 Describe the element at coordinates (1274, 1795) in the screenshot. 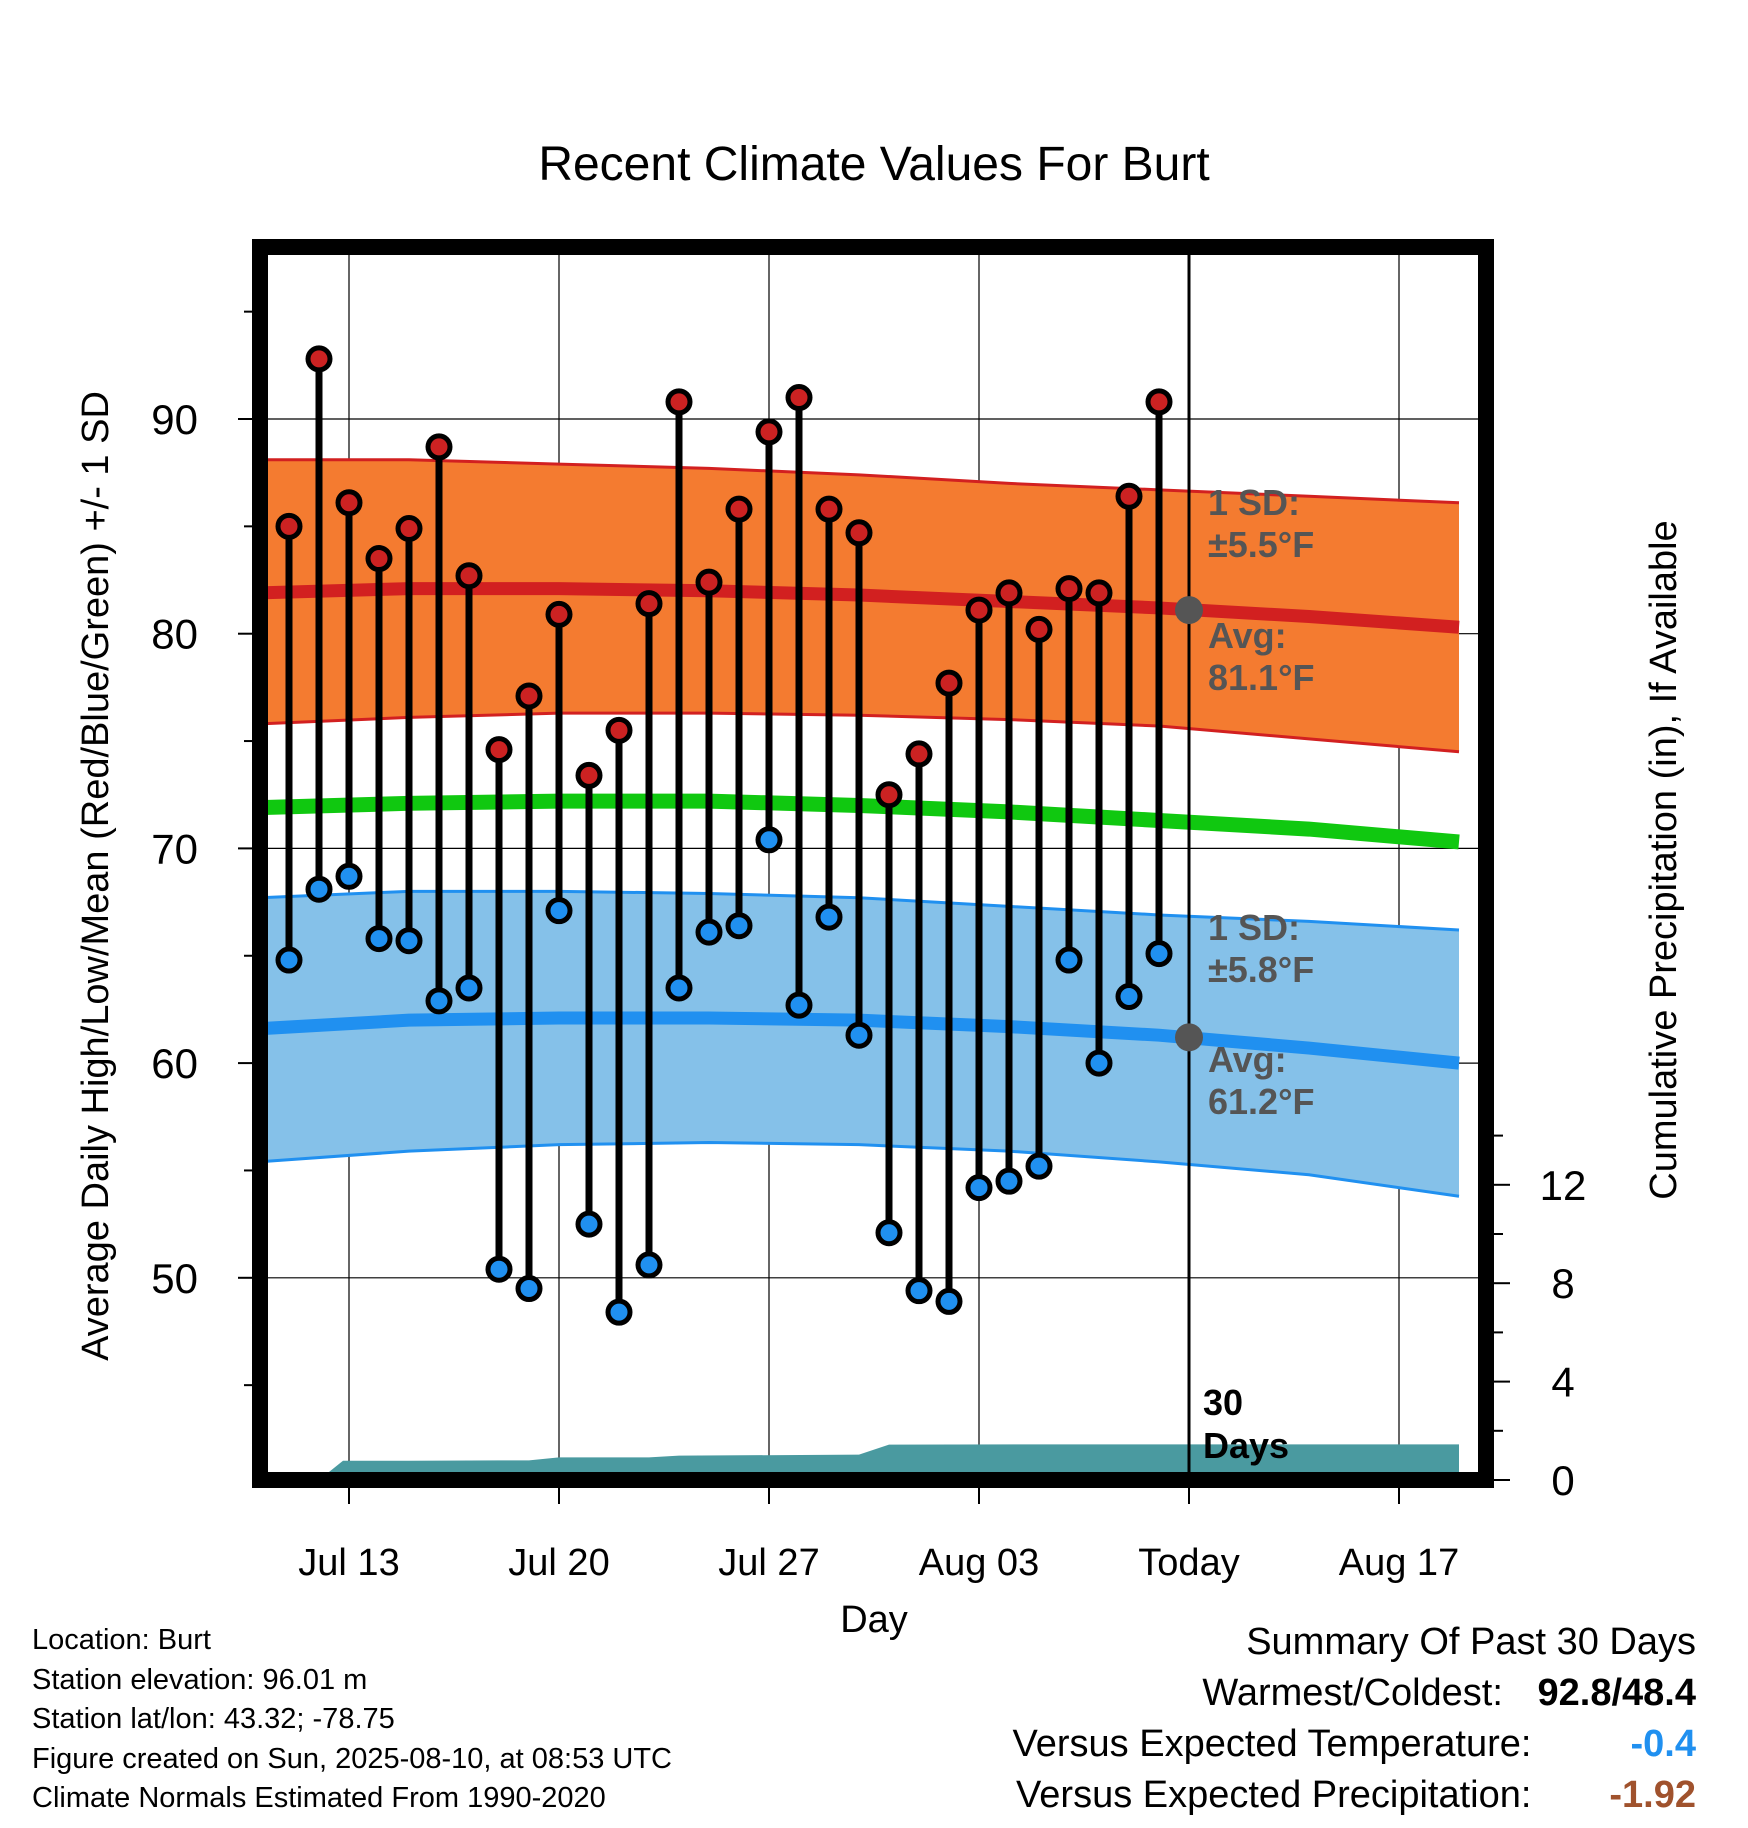

I see `precip-departure-label: Versus Expected Precipitation:` at that location.